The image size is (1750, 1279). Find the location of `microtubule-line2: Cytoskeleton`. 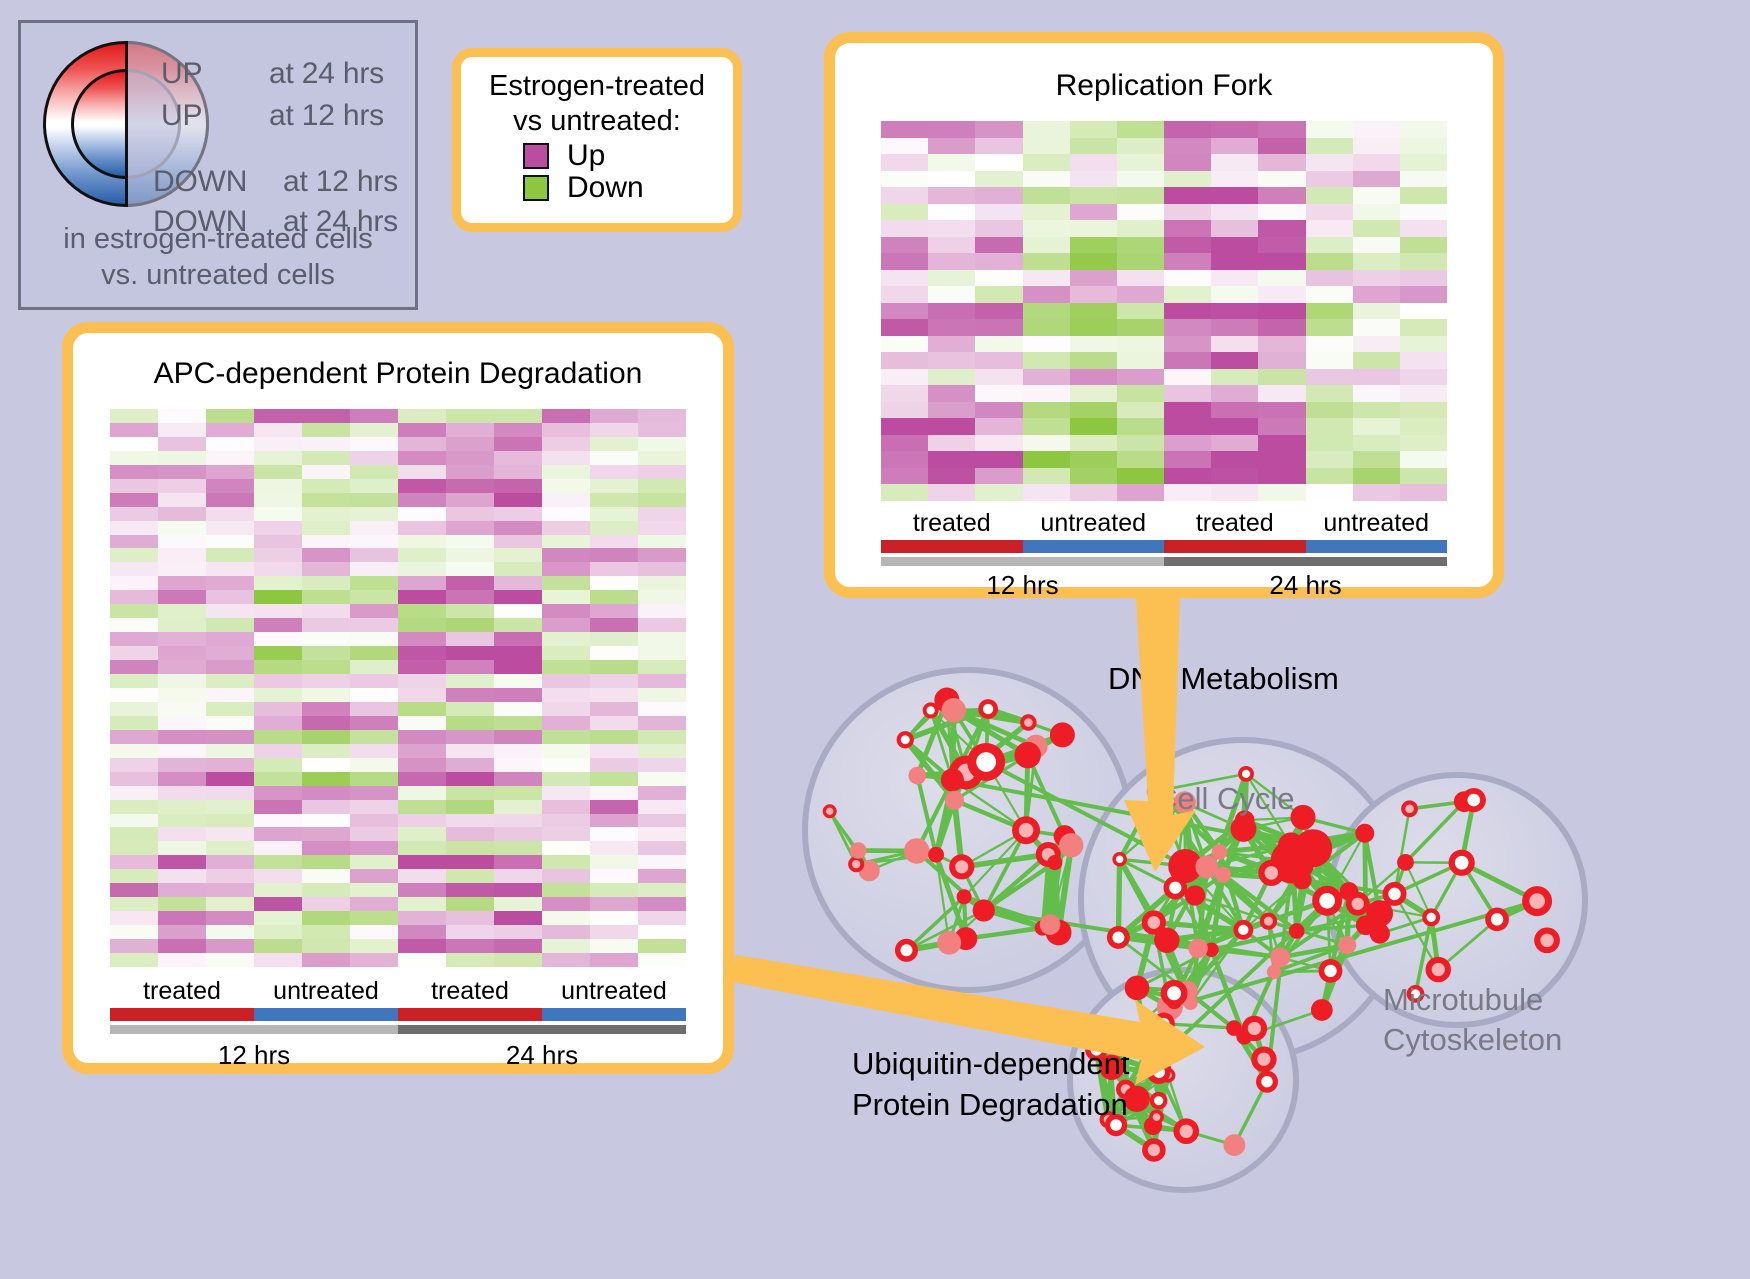

microtubule-line2: Cytoskeleton is located at coordinates (1473, 1039).